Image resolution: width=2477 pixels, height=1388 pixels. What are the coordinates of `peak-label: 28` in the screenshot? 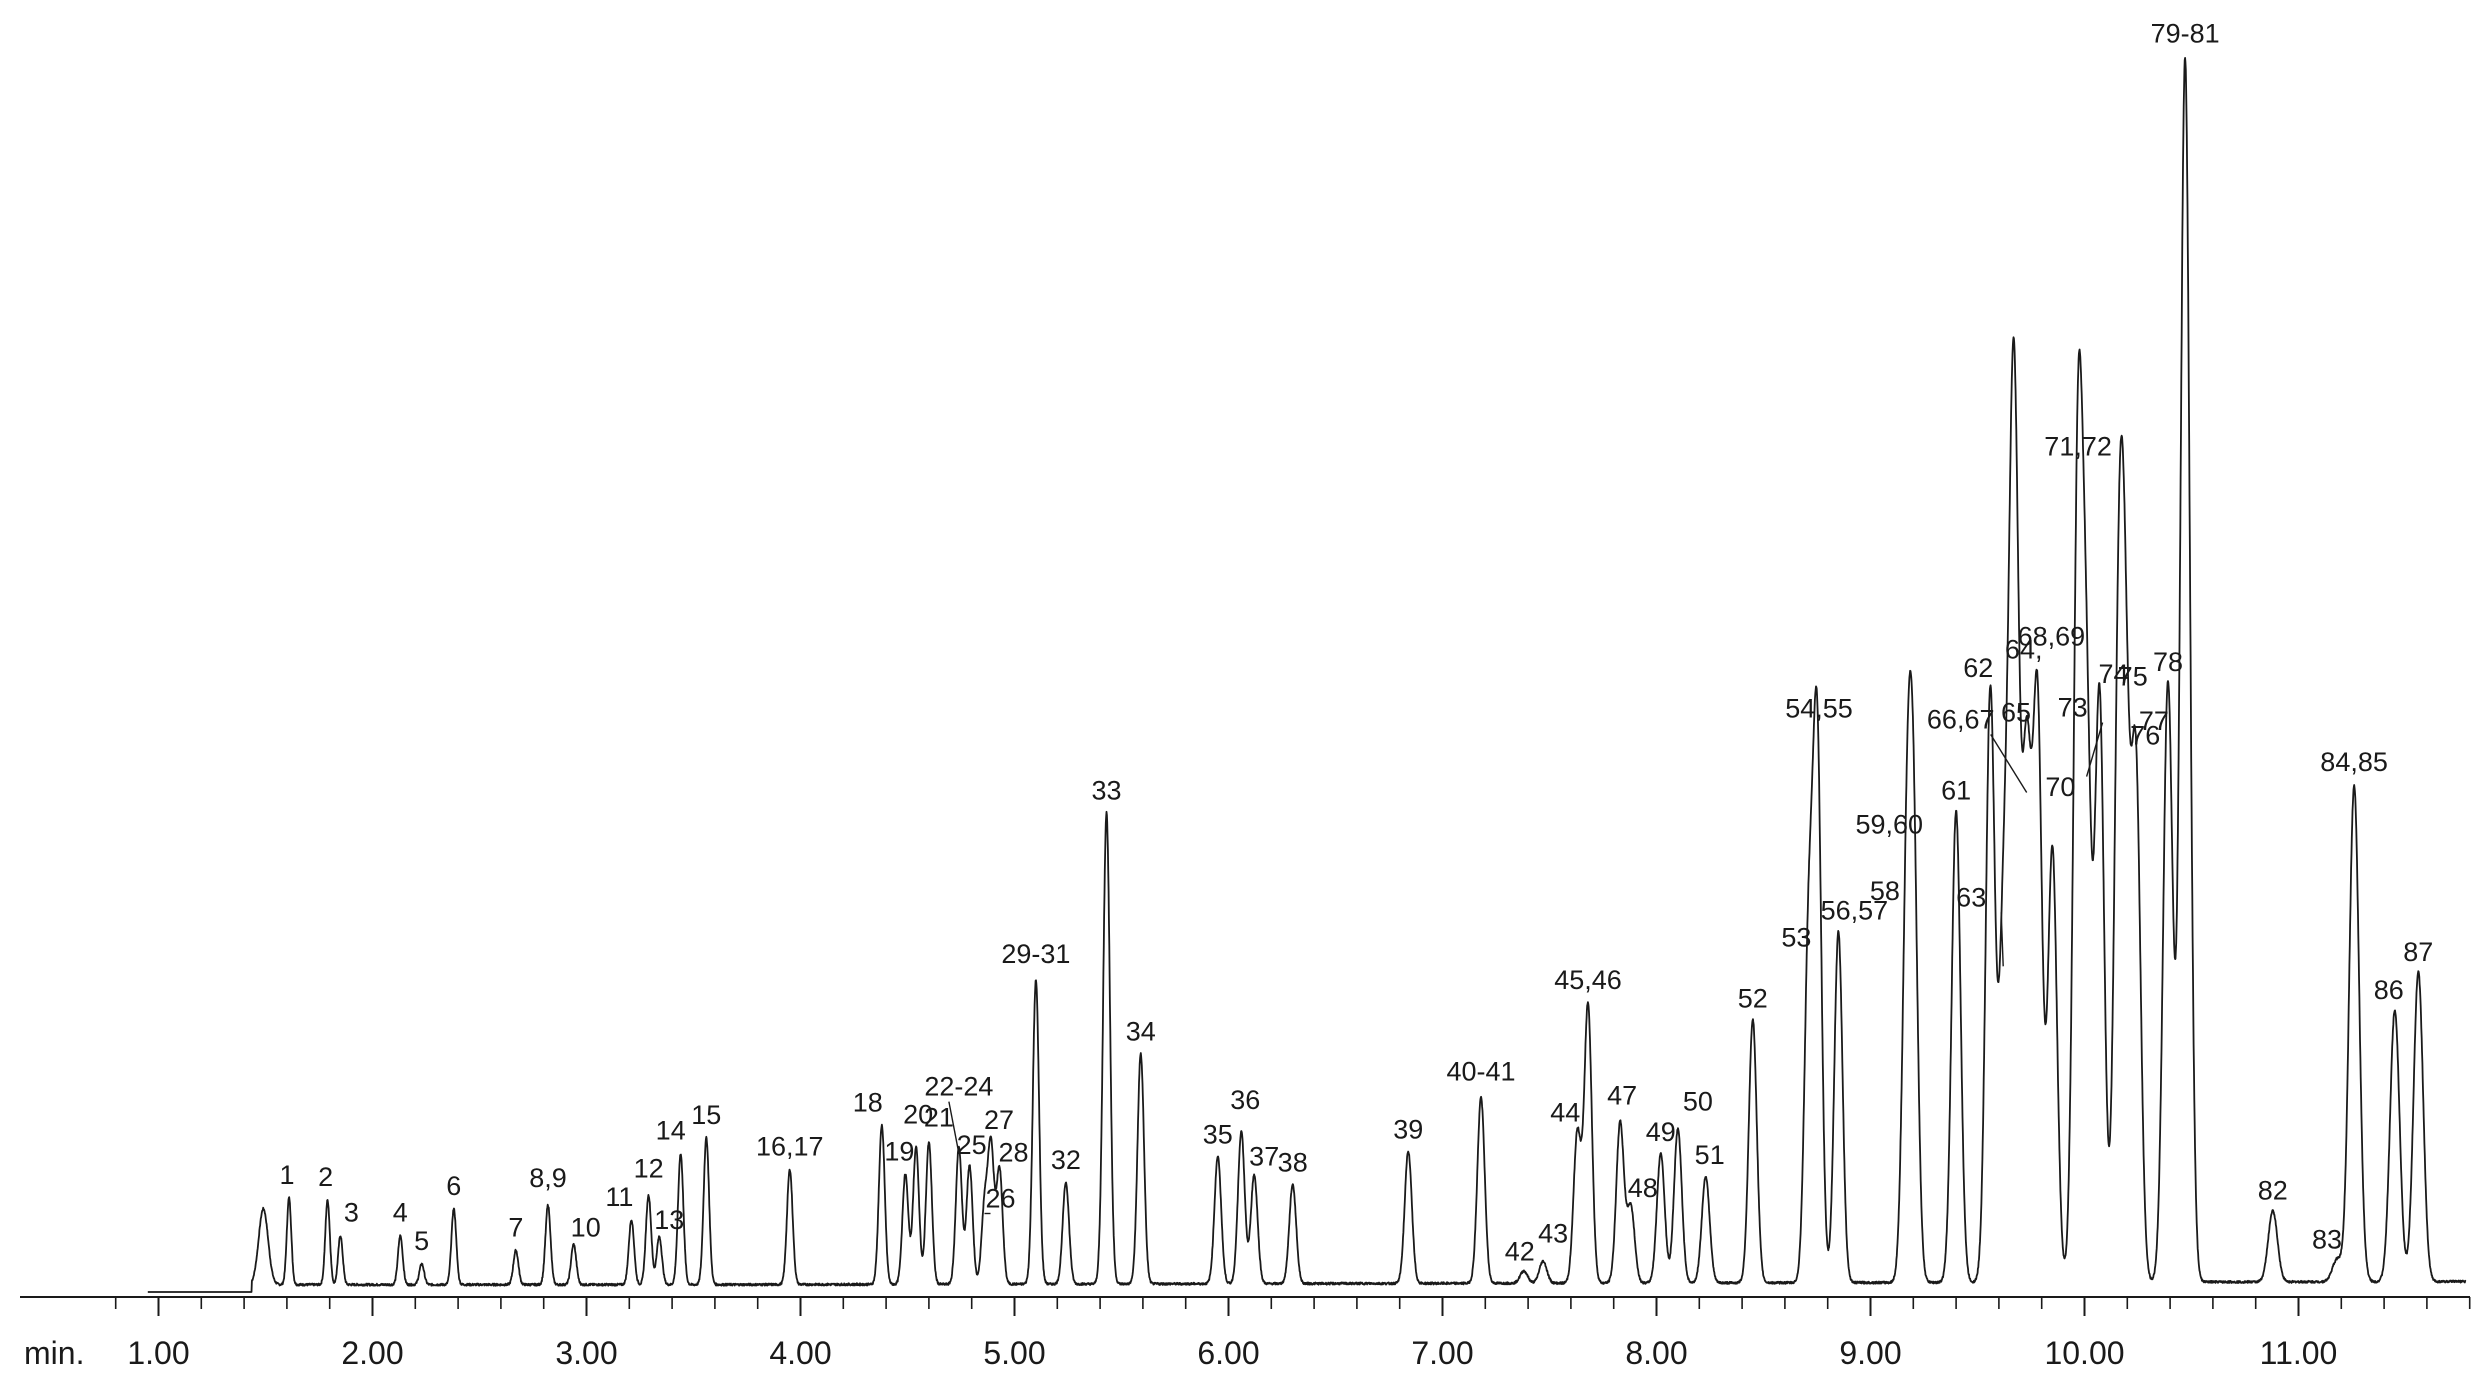 It's located at (1013, 1153).